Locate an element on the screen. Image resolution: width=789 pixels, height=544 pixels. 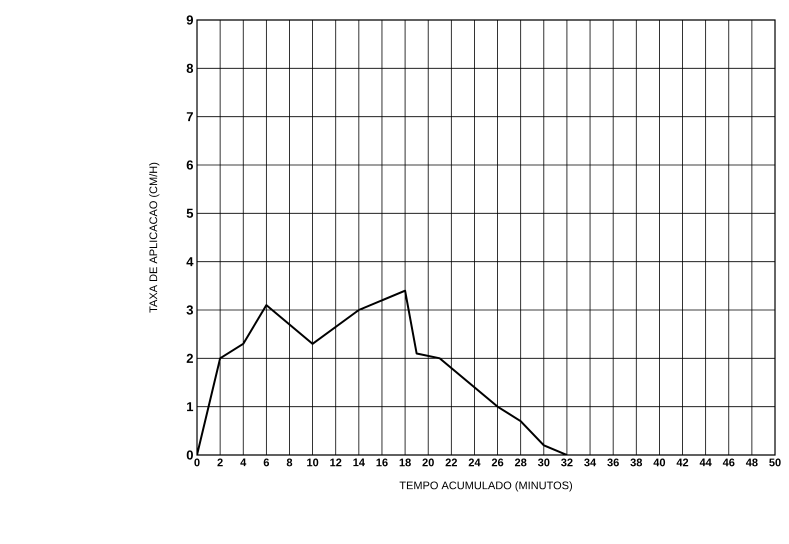
x-tick-label: 14 is located at coordinates (359, 462).